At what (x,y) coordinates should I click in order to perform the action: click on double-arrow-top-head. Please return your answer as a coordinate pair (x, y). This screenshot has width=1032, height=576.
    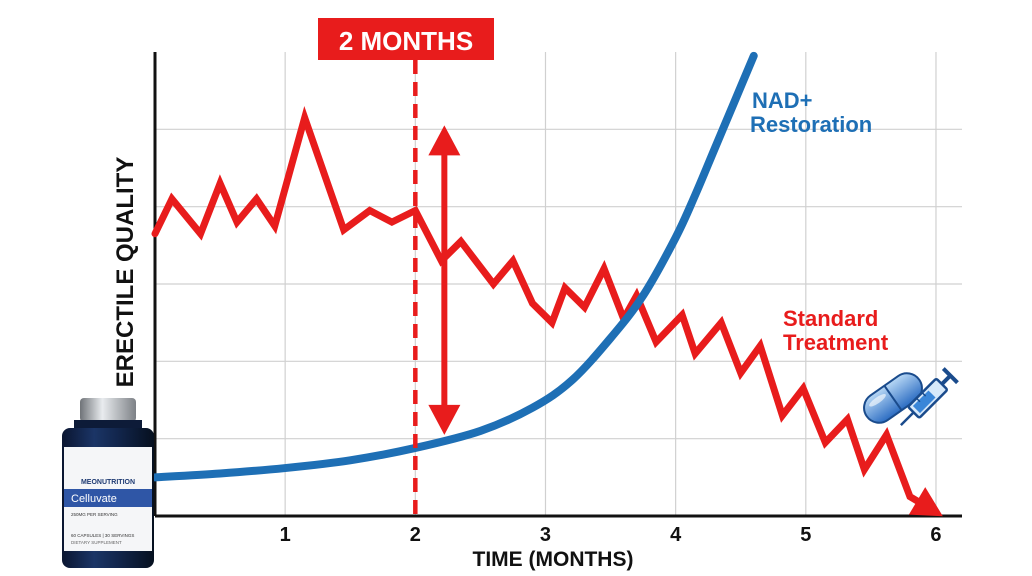
    Looking at the image, I should click on (444, 140).